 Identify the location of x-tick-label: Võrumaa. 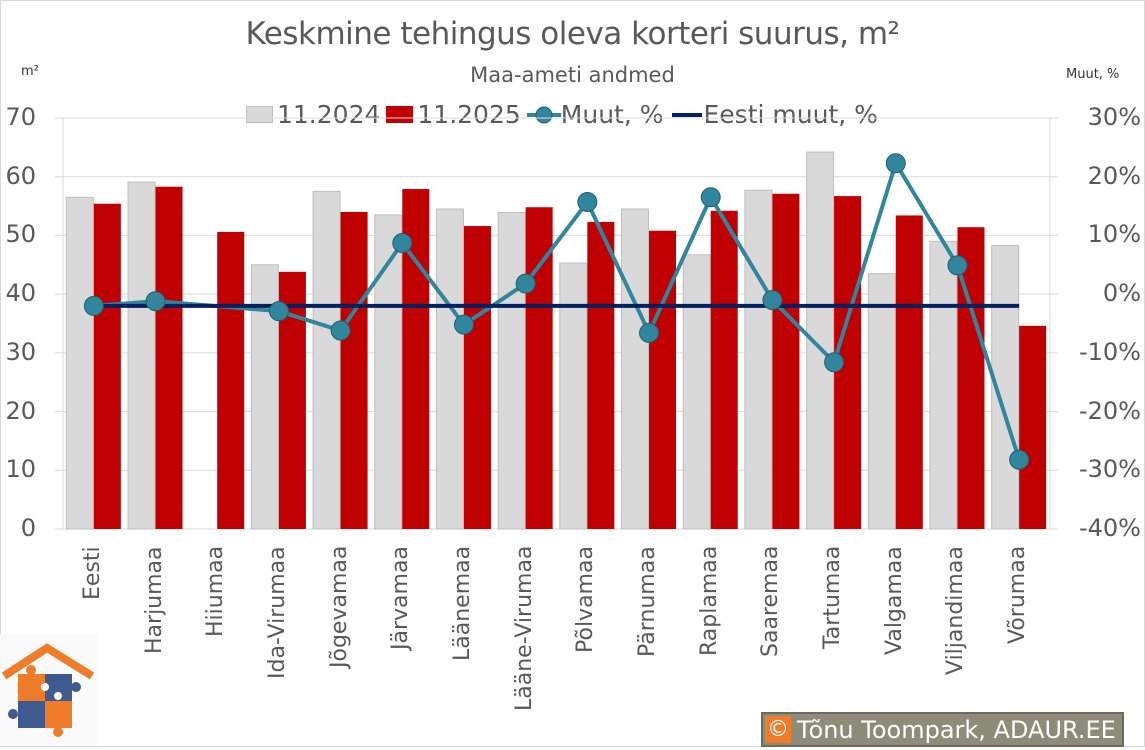
(1018, 594).